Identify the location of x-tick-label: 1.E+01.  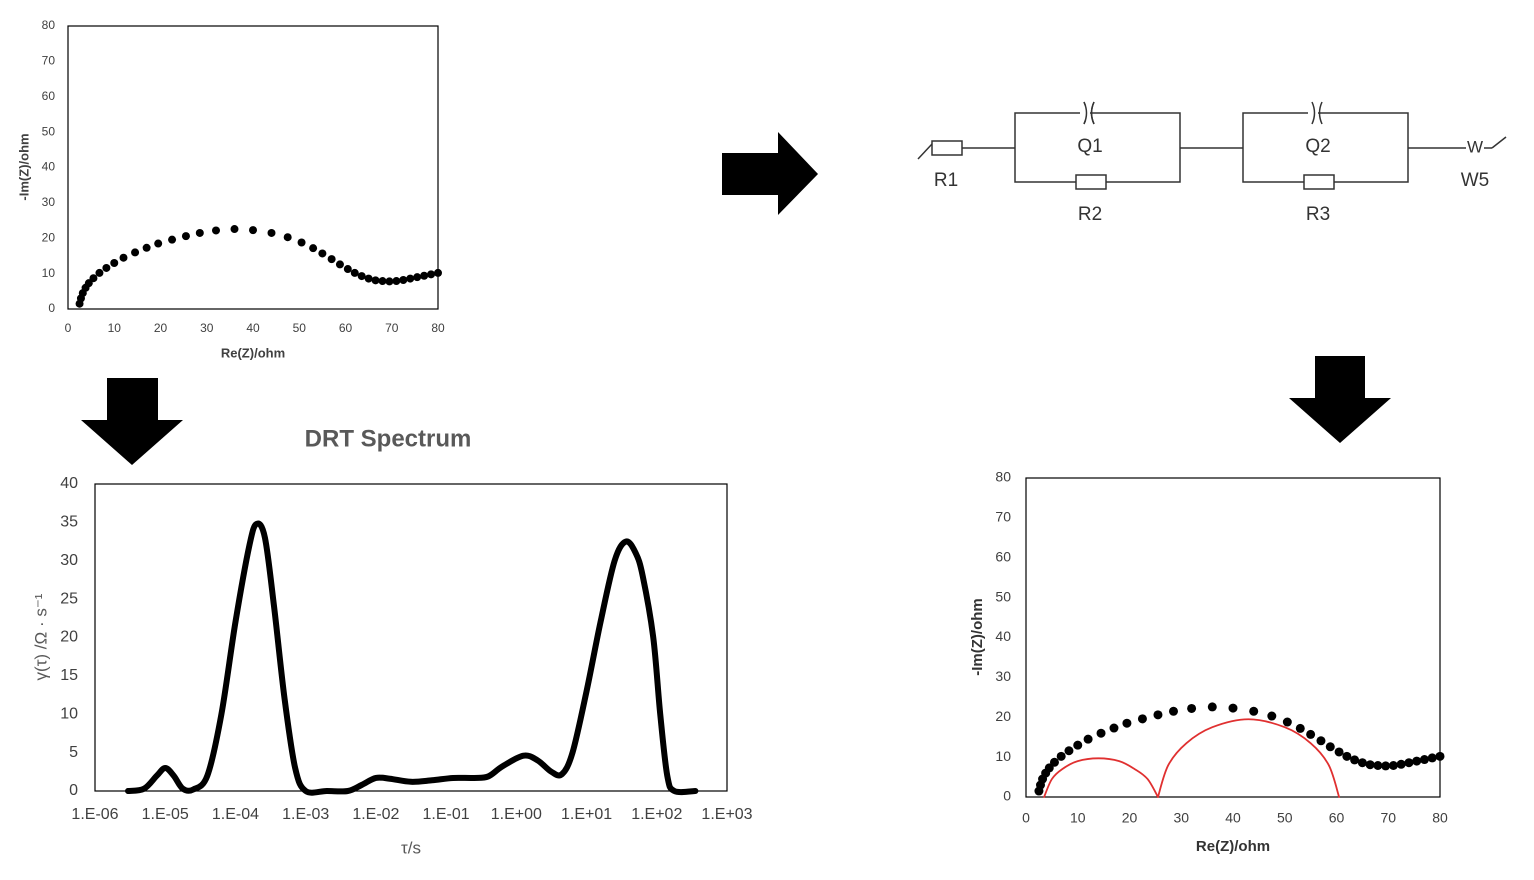
(586, 814).